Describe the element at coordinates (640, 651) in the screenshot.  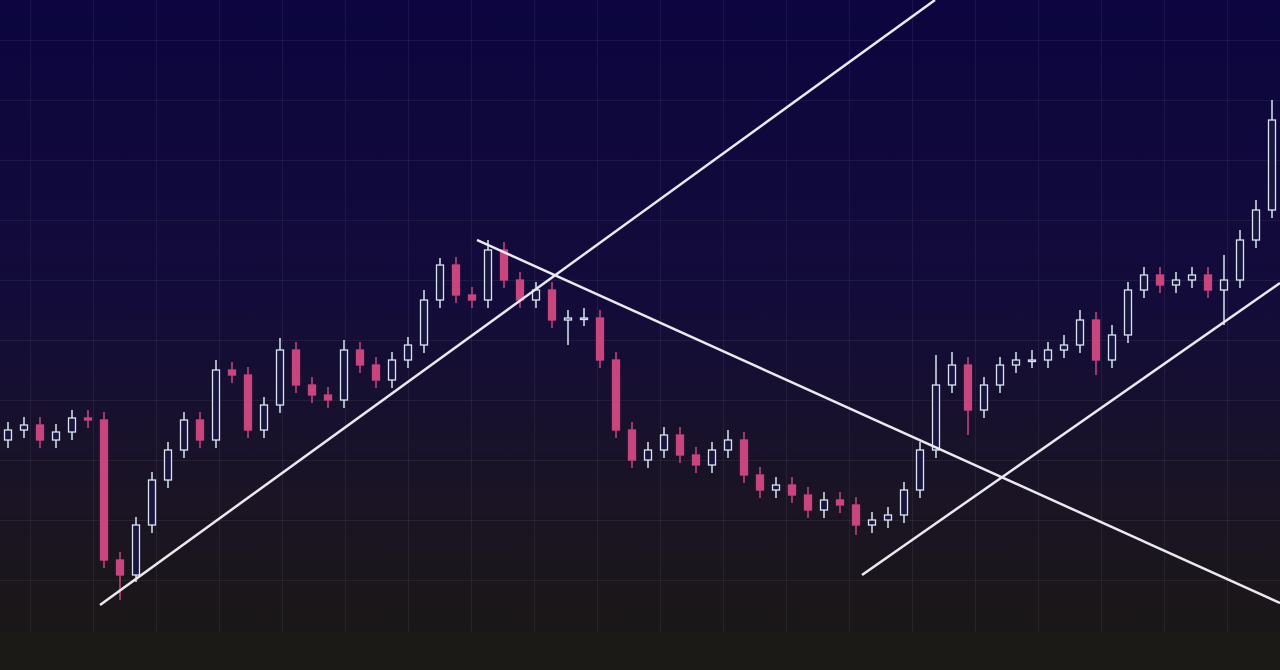
I see `bottom-strip` at that location.